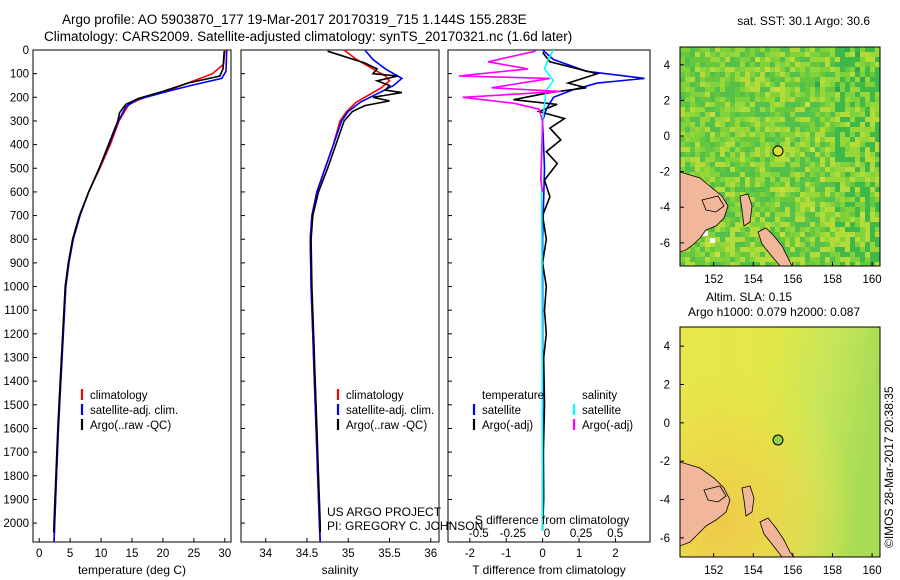  Describe the element at coordinates (119, 396) in the screenshot. I see `legend-entry: climatology` at that location.